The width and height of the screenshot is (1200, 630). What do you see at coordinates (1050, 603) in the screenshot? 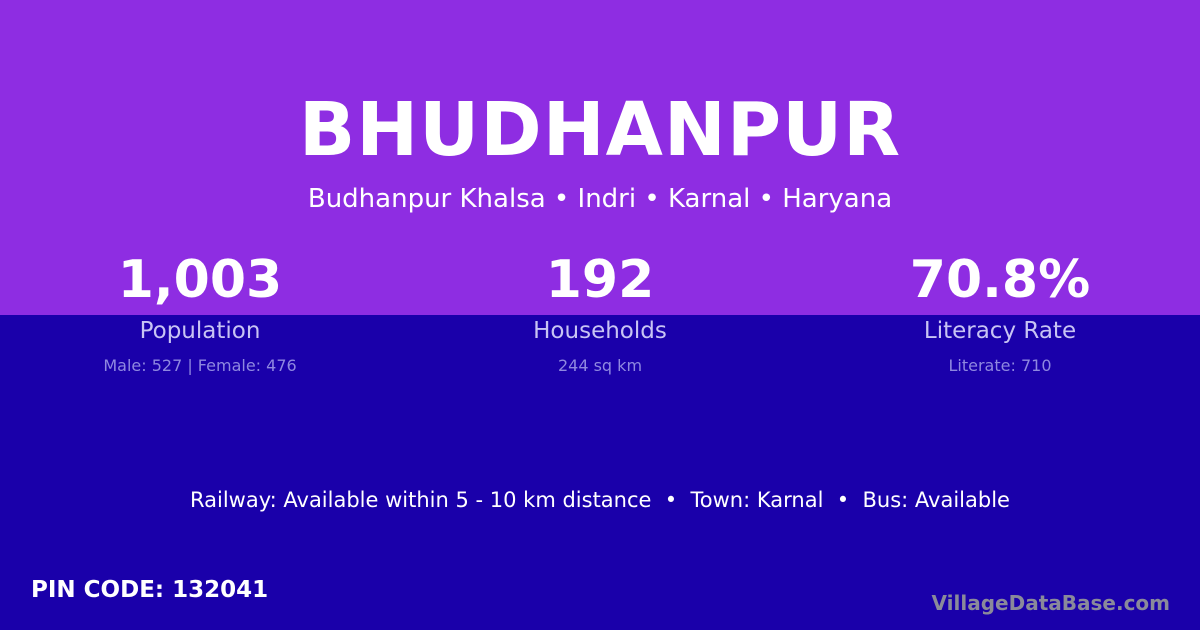
I see `brand-logo: VillageDataBase.com` at bounding box center [1050, 603].